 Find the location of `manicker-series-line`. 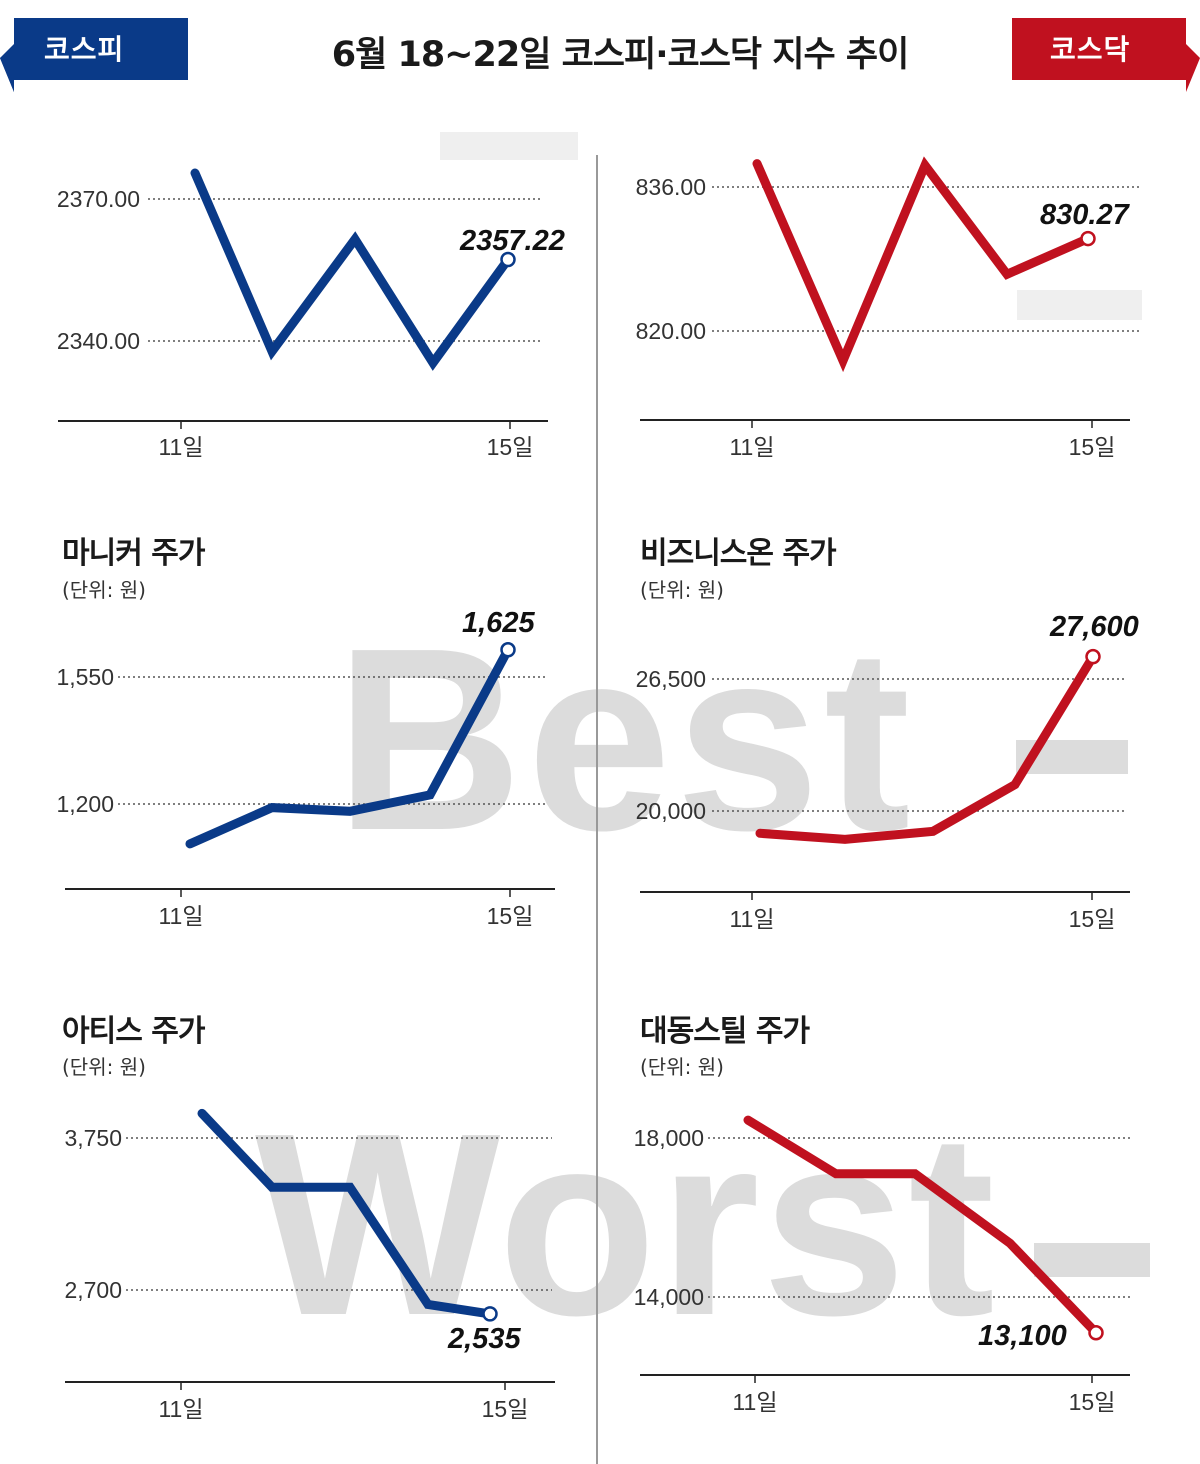

manicker-series-line is located at coordinates (349, 747).